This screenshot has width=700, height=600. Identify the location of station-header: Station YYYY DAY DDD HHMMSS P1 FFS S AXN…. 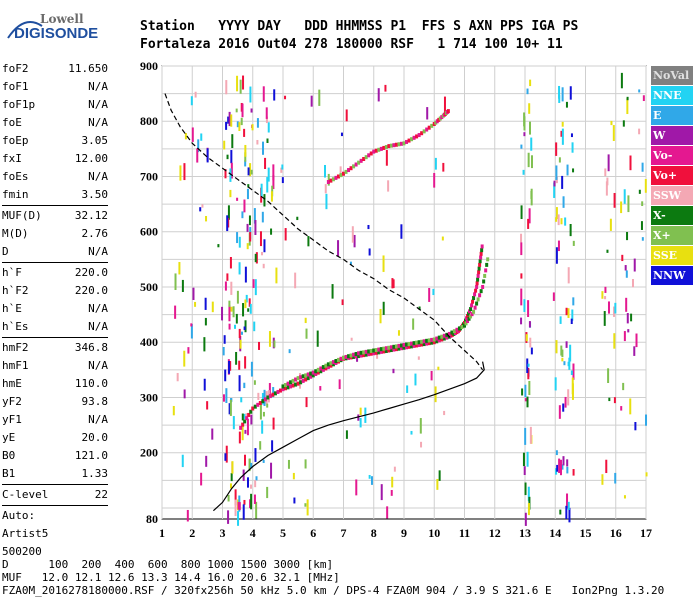
(359, 36).